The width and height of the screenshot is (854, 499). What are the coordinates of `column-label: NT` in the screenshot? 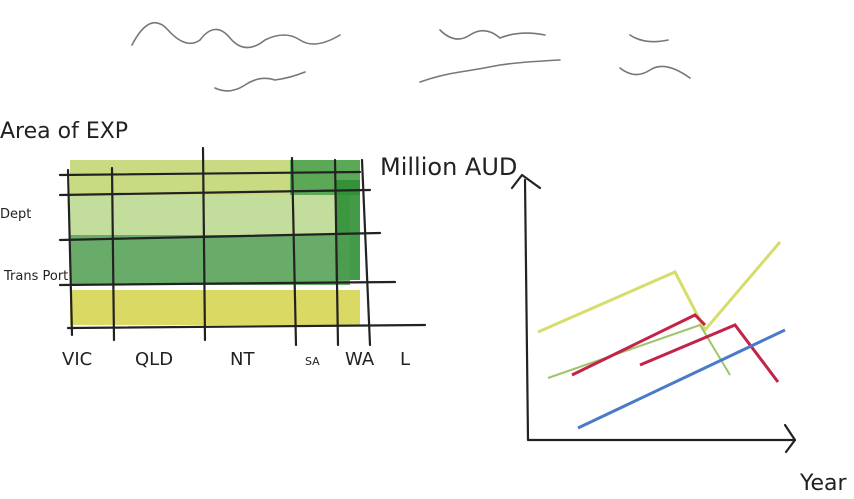 It's located at (242, 359).